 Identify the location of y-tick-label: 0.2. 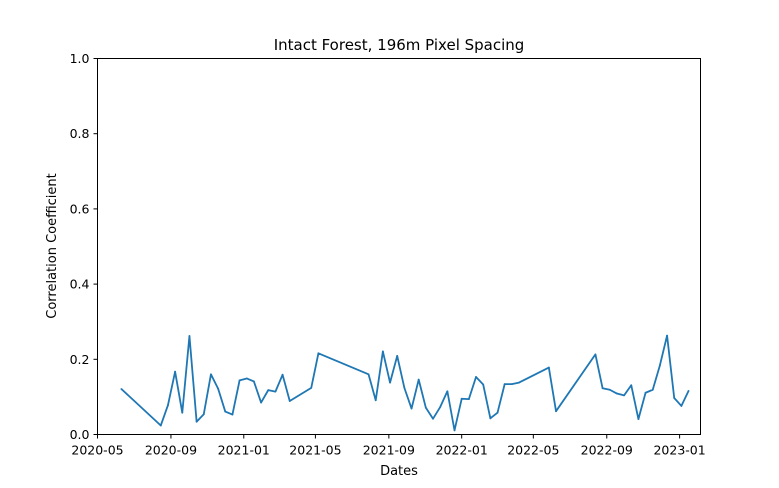
(80, 359).